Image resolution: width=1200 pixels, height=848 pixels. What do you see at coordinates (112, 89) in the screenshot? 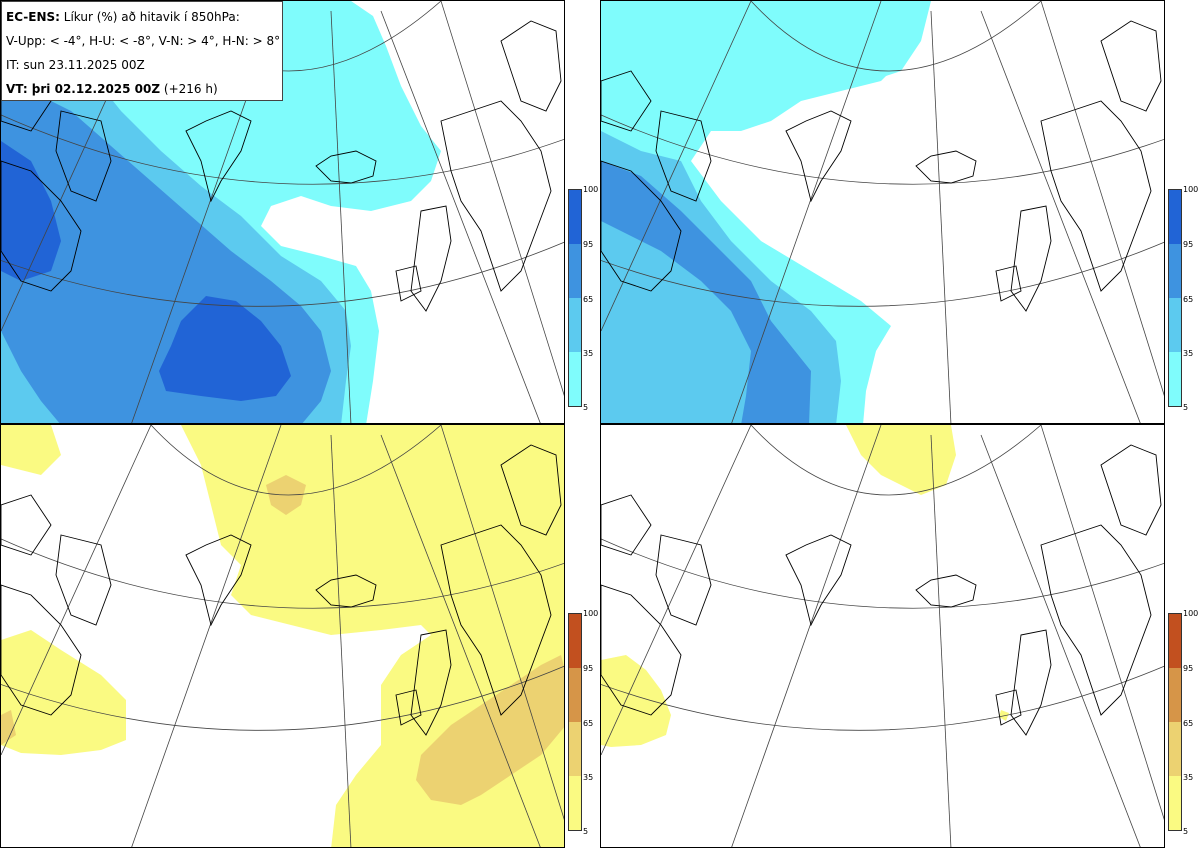
I see `legend-valid-time: VT: þri 02.12.2025 00Z (+216 h)` at bounding box center [112, 89].